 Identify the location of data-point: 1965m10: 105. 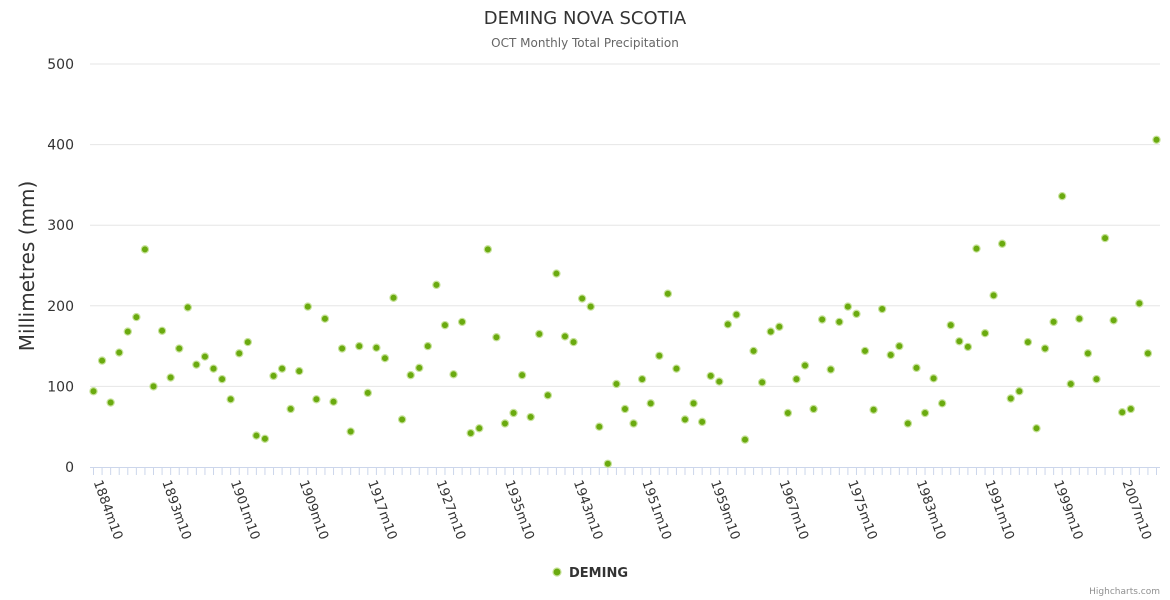
(762, 382).